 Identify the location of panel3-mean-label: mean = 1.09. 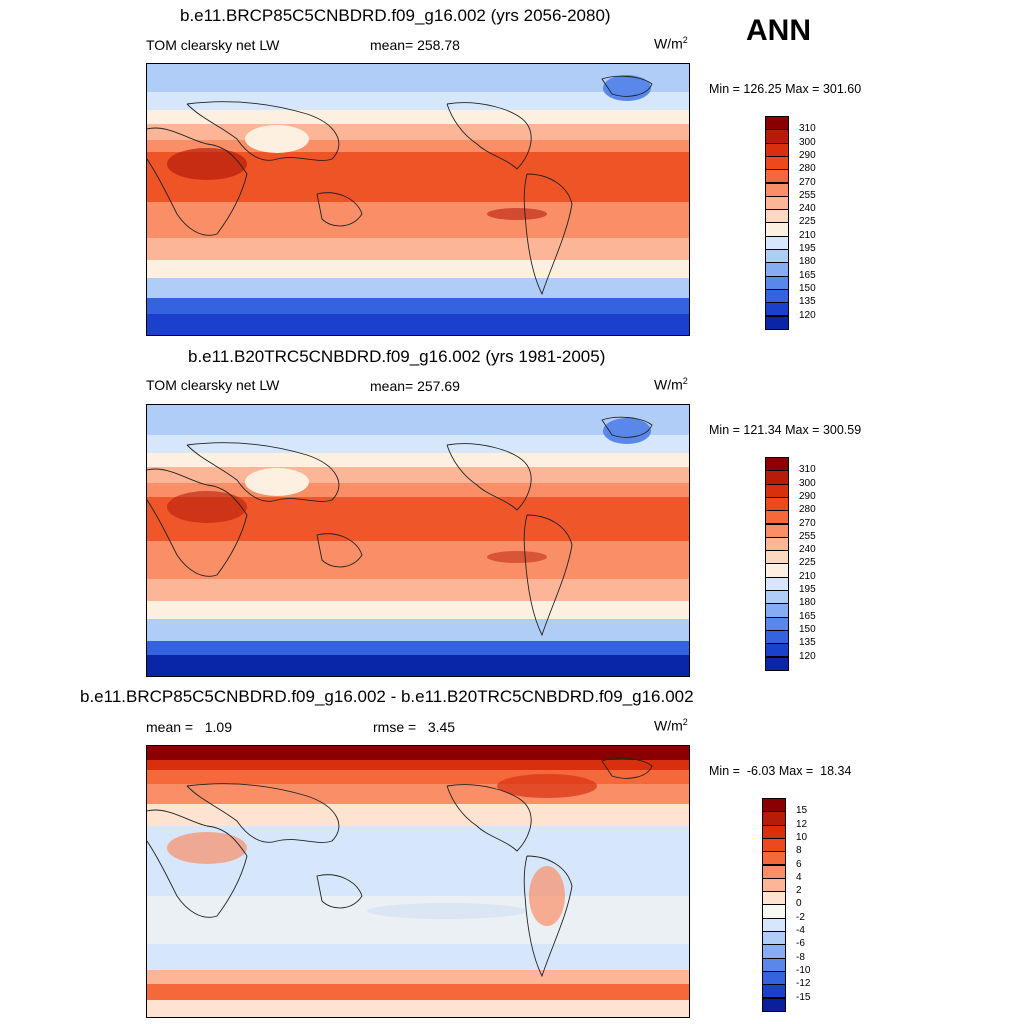
(189, 727).